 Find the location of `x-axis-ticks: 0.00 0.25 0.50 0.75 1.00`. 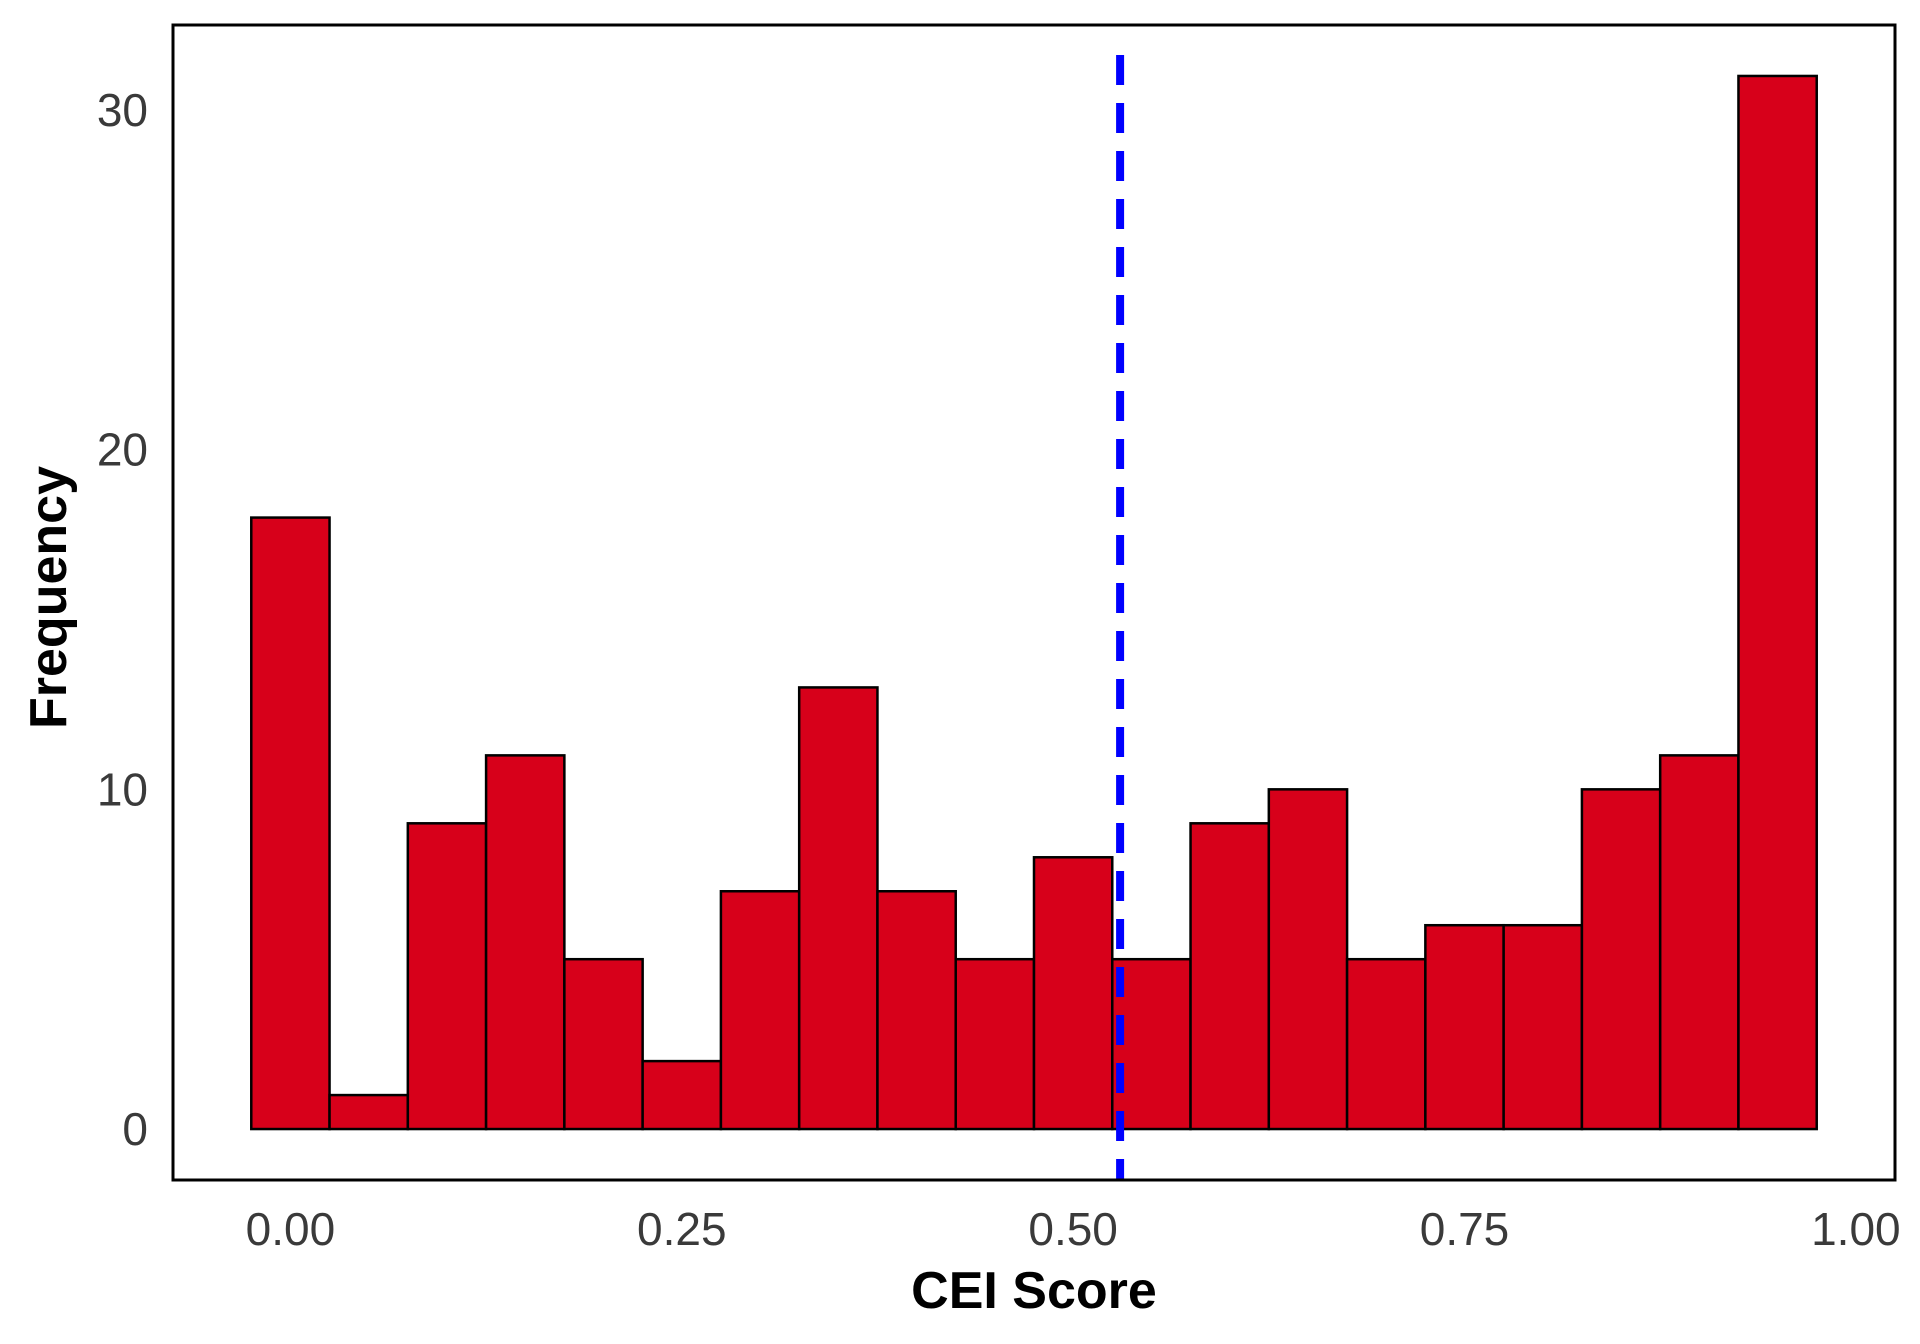

x-axis-ticks: 0.00 0.25 0.50 0.75 1.00 is located at coordinates (1073, 1229).